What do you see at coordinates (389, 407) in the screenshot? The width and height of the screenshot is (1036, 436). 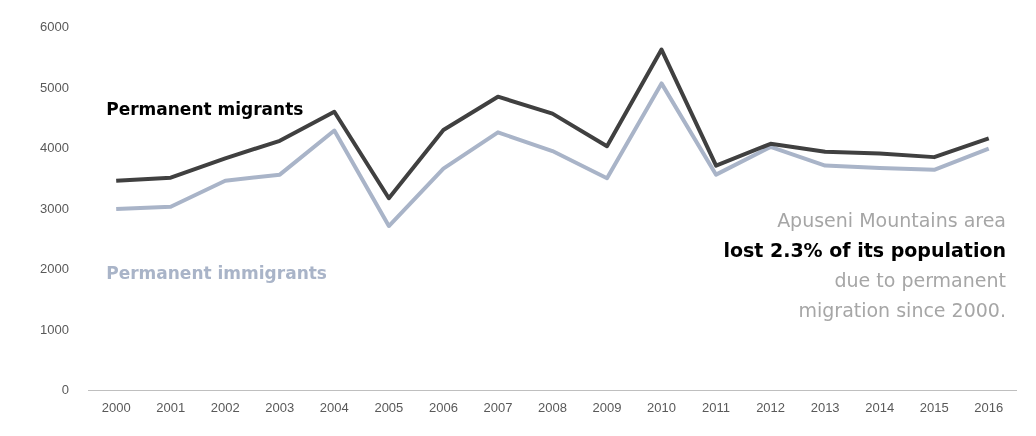 I see `x-tick-label: 2005` at bounding box center [389, 407].